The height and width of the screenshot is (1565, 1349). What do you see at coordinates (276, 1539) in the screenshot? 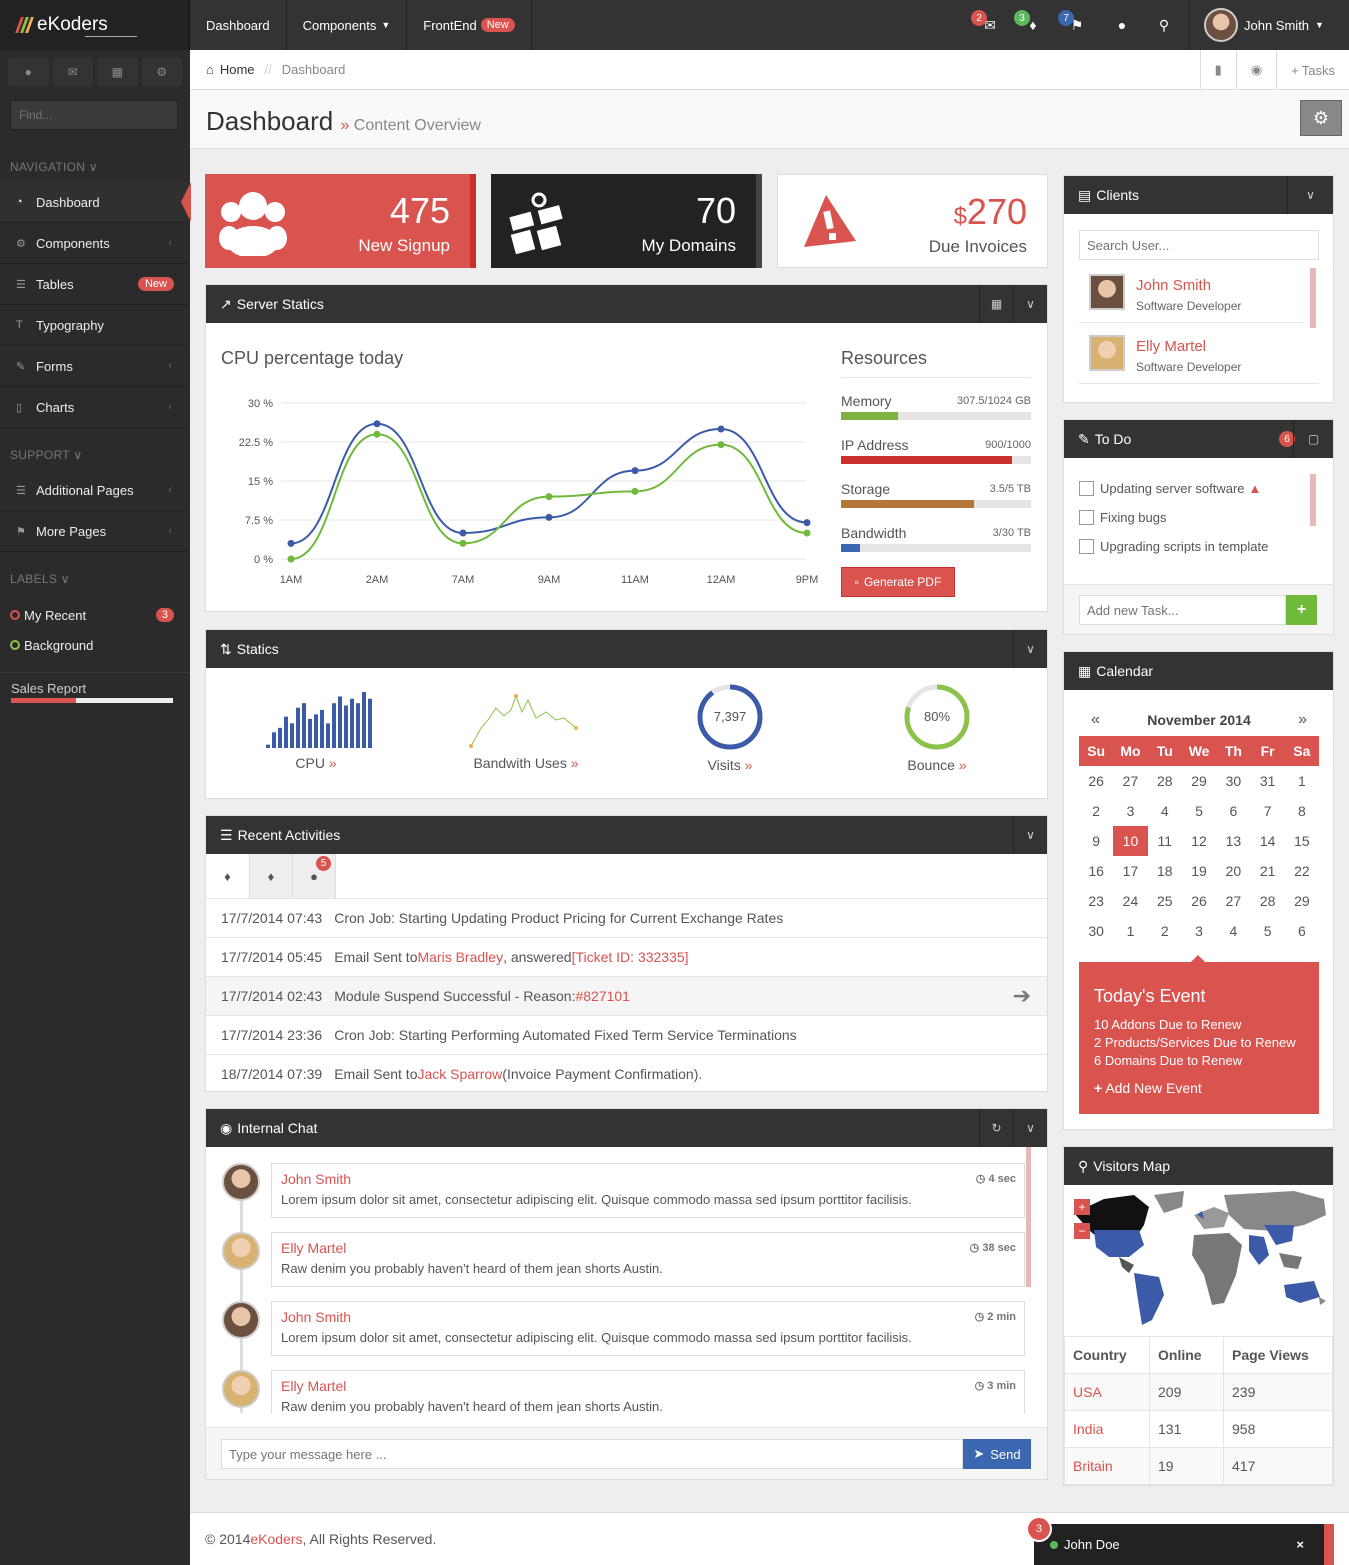
I see `footer-brand-link: eKoders` at bounding box center [276, 1539].